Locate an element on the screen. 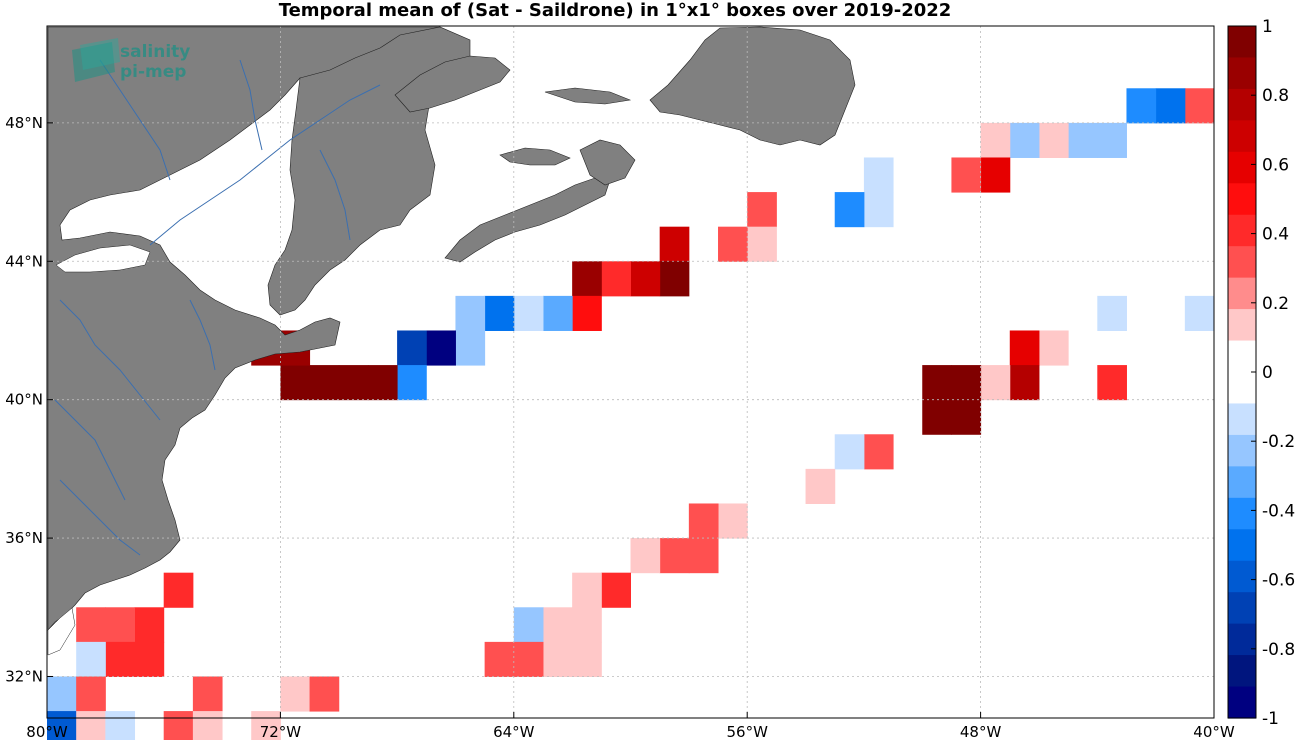  x-axis-ticks: 80°W 72°W 64°W 56°W 48°W 40°W is located at coordinates (630, 726).